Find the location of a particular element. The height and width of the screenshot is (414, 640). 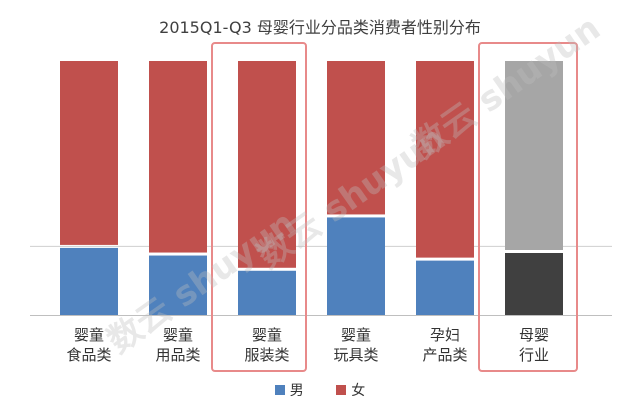

legend-label-male: 男 is located at coordinates (296, 391).